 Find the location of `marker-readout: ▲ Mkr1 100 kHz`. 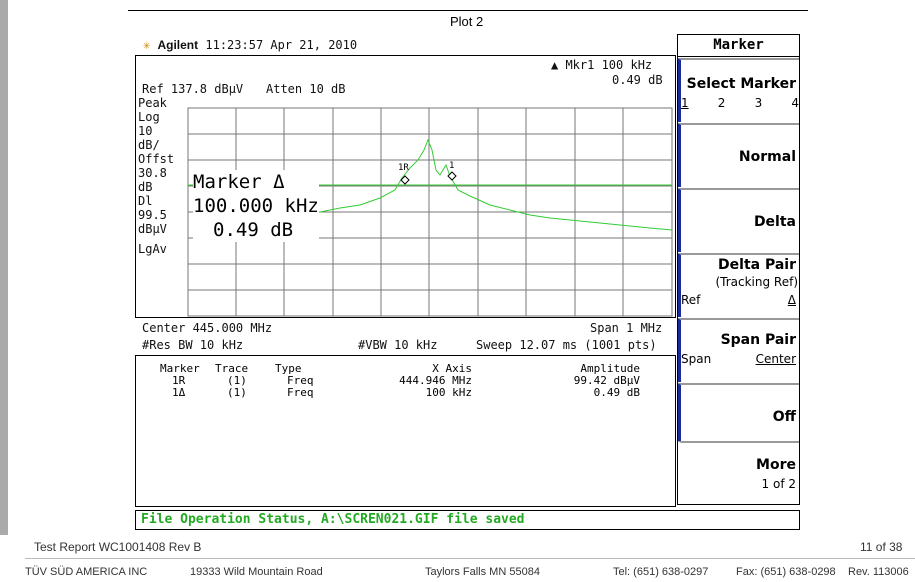

marker-readout: ▲ Mkr1 100 kHz is located at coordinates (602, 65).